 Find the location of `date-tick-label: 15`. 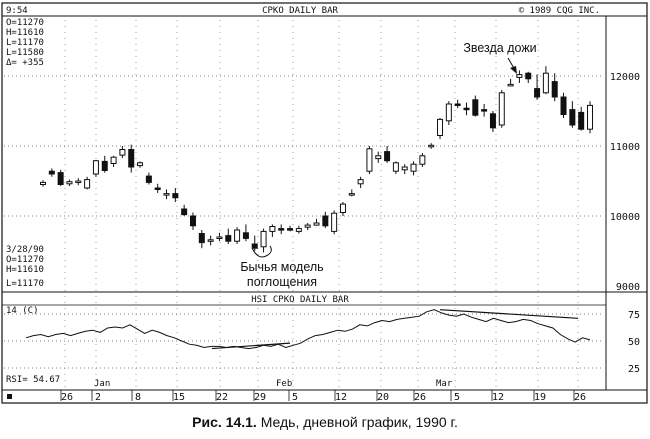

date-tick-label: 15 is located at coordinates (179, 397).